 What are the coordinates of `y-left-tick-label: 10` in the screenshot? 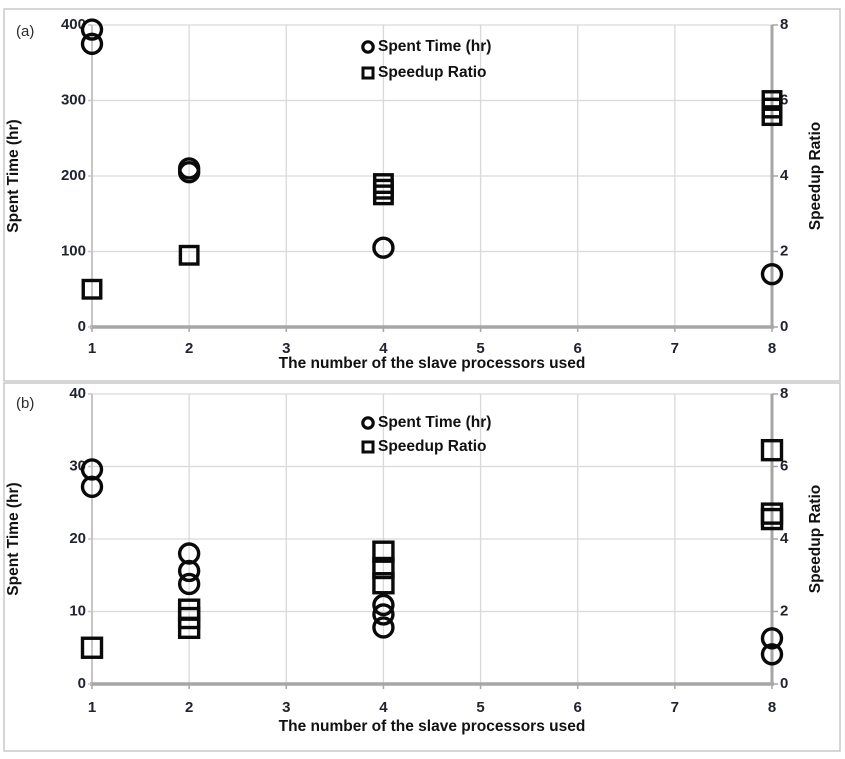 It's located at (77, 610).